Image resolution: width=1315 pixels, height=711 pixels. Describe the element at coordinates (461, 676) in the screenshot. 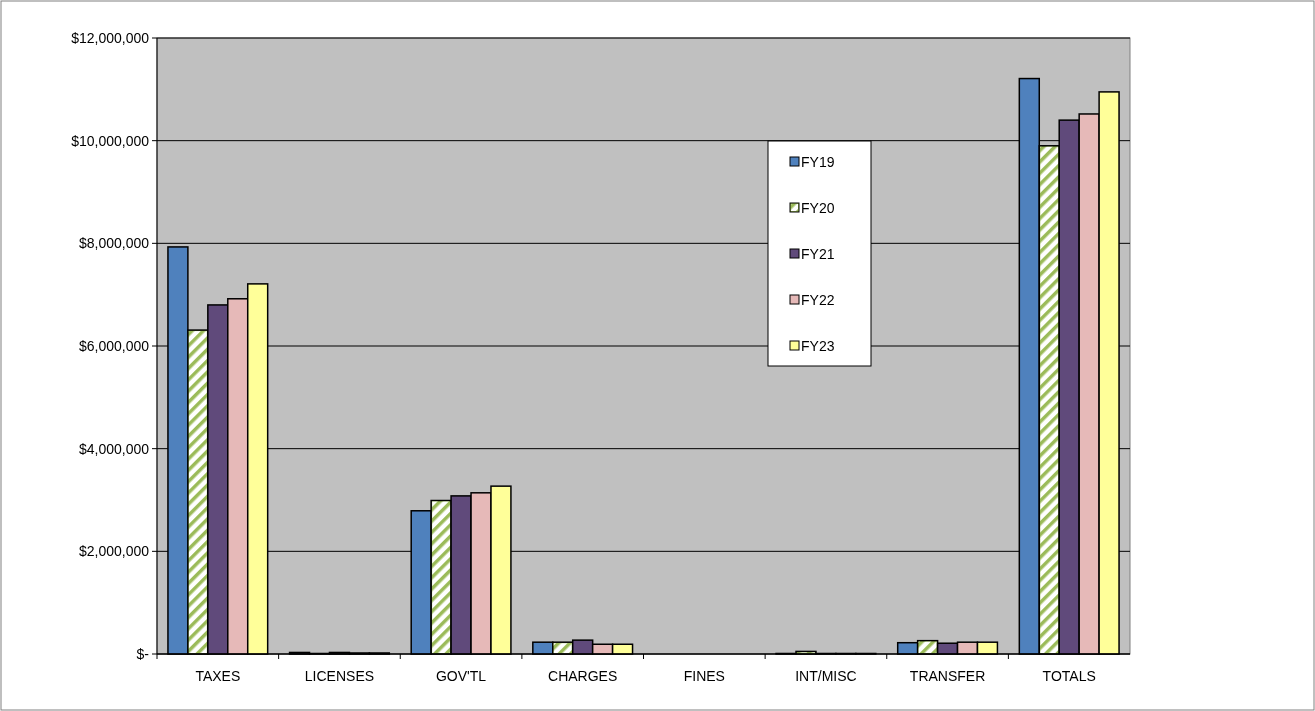

I see `x-tick-label: GOV'TL` at that location.